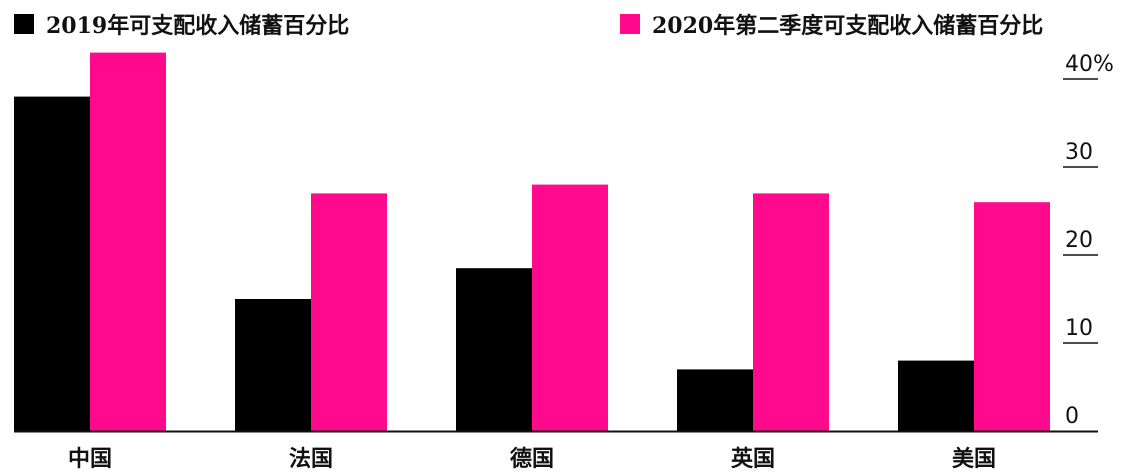 The width and height of the screenshot is (1126, 476). Describe the element at coordinates (1079, 240) in the screenshot. I see `y-tick-label-3: 20` at that location.